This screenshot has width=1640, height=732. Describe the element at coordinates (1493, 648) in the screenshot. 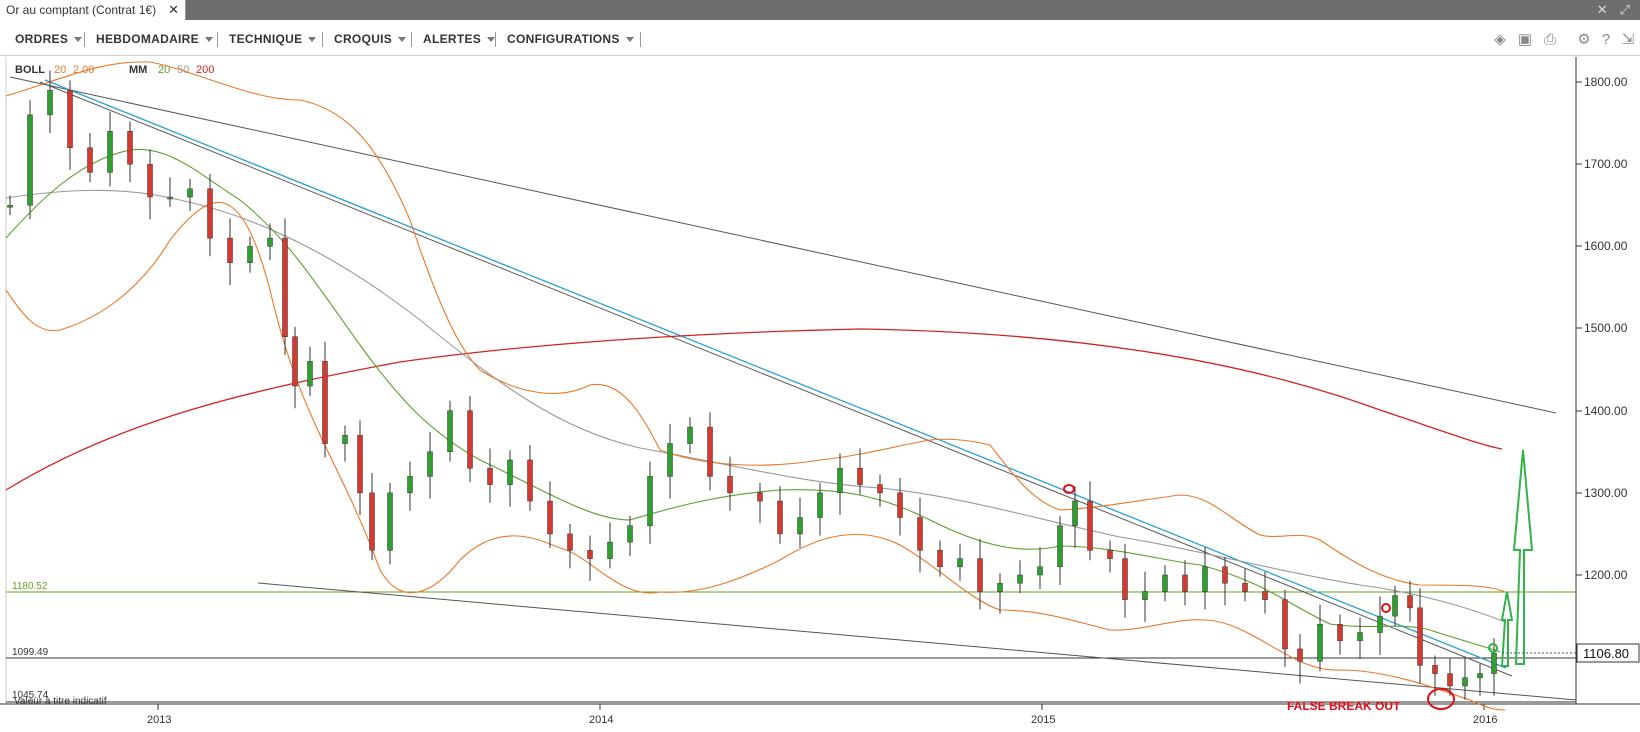

I see `signal-marker-circle` at that location.